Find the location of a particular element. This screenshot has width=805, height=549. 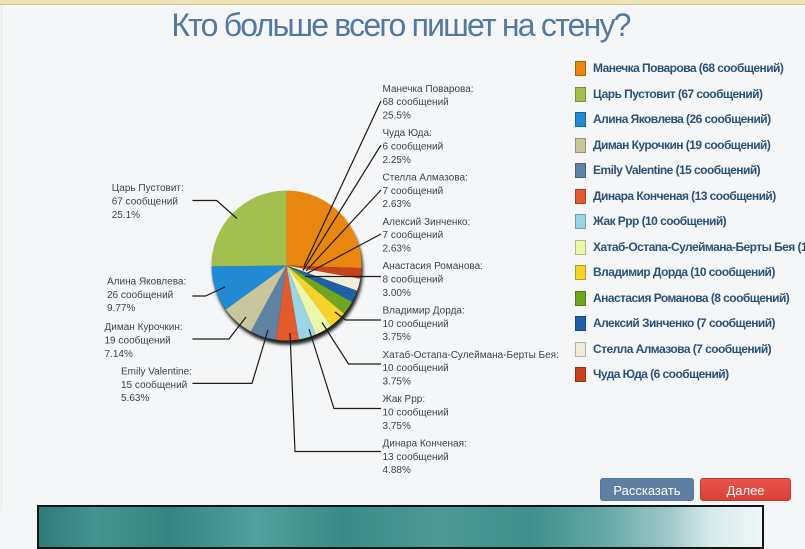

svg-text: Стелла Алмазова: is located at coordinates (425, 178).